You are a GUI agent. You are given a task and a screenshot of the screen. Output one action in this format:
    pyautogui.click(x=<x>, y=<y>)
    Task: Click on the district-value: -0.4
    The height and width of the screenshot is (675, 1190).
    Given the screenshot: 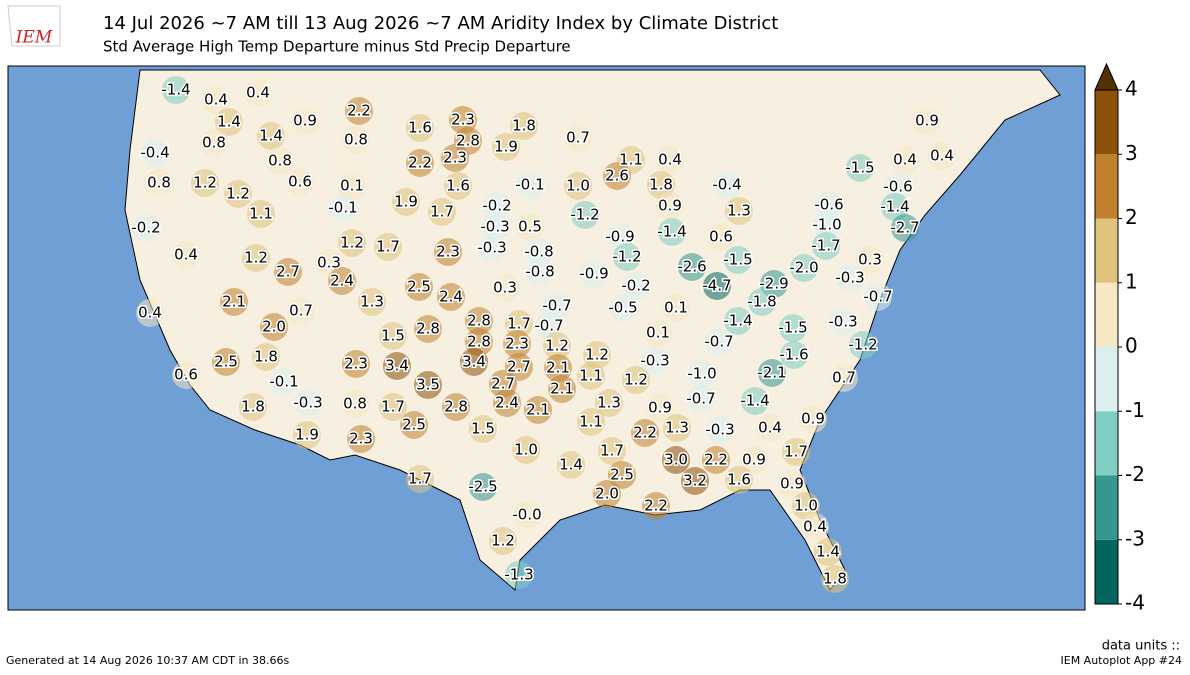 What is the action you would take?
    pyautogui.click(x=726, y=185)
    